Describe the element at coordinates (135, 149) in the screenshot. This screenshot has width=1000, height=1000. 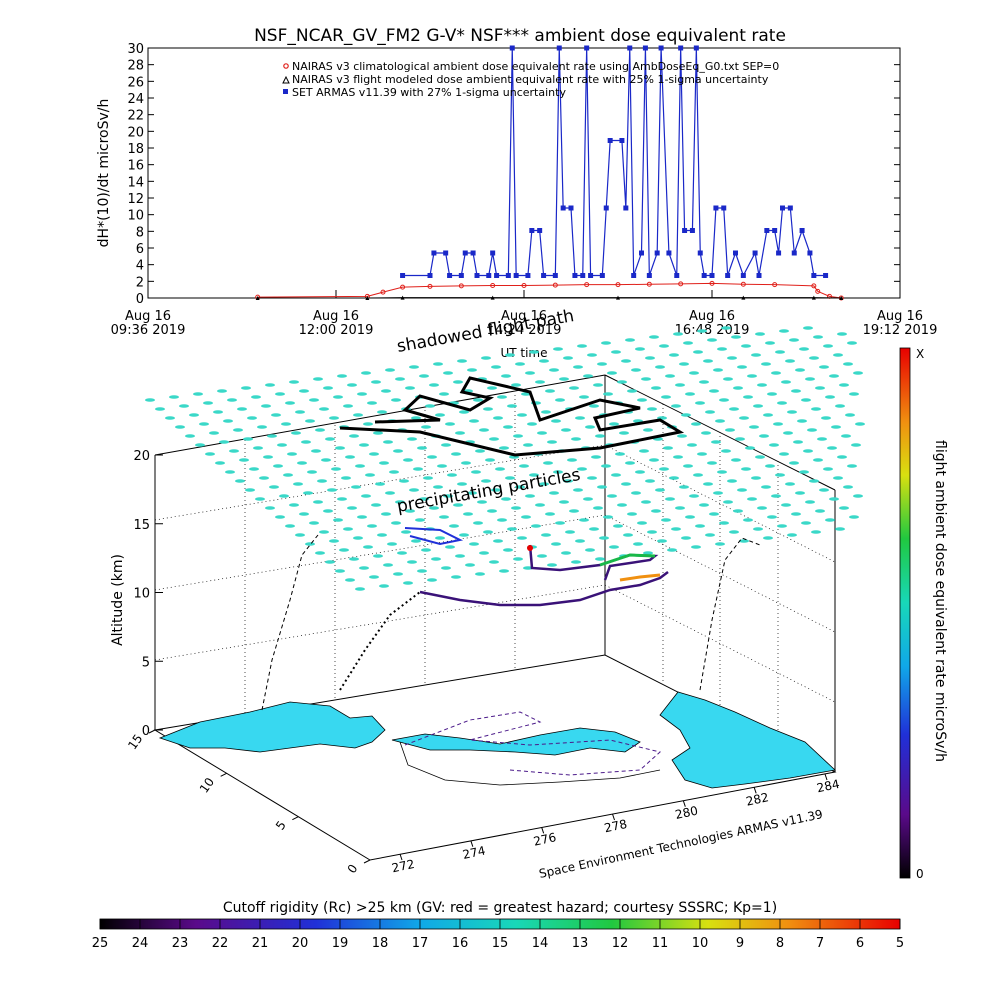
I see `y-tick-label: 18` at that location.